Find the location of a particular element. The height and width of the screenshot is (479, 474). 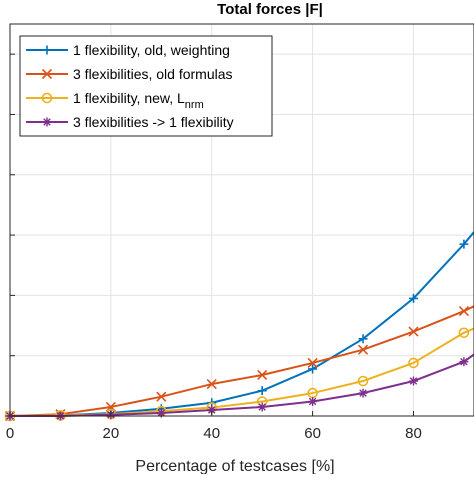

legend-label: 3 flexibilities -> 1 flexibility is located at coordinates (153, 122).